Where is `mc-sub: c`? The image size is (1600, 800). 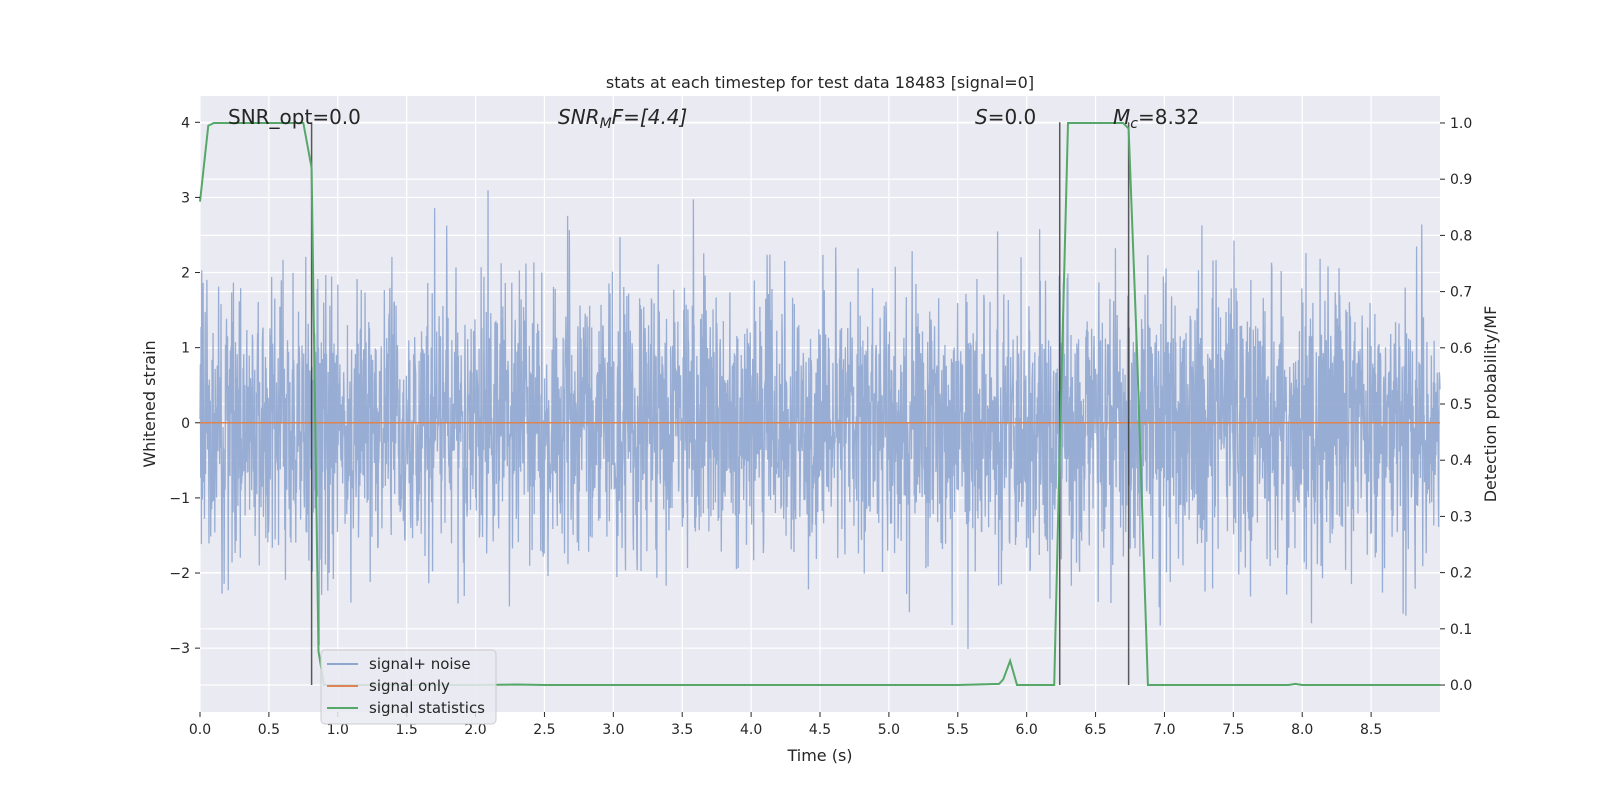
mc-sub: c is located at coordinates (1134, 124).